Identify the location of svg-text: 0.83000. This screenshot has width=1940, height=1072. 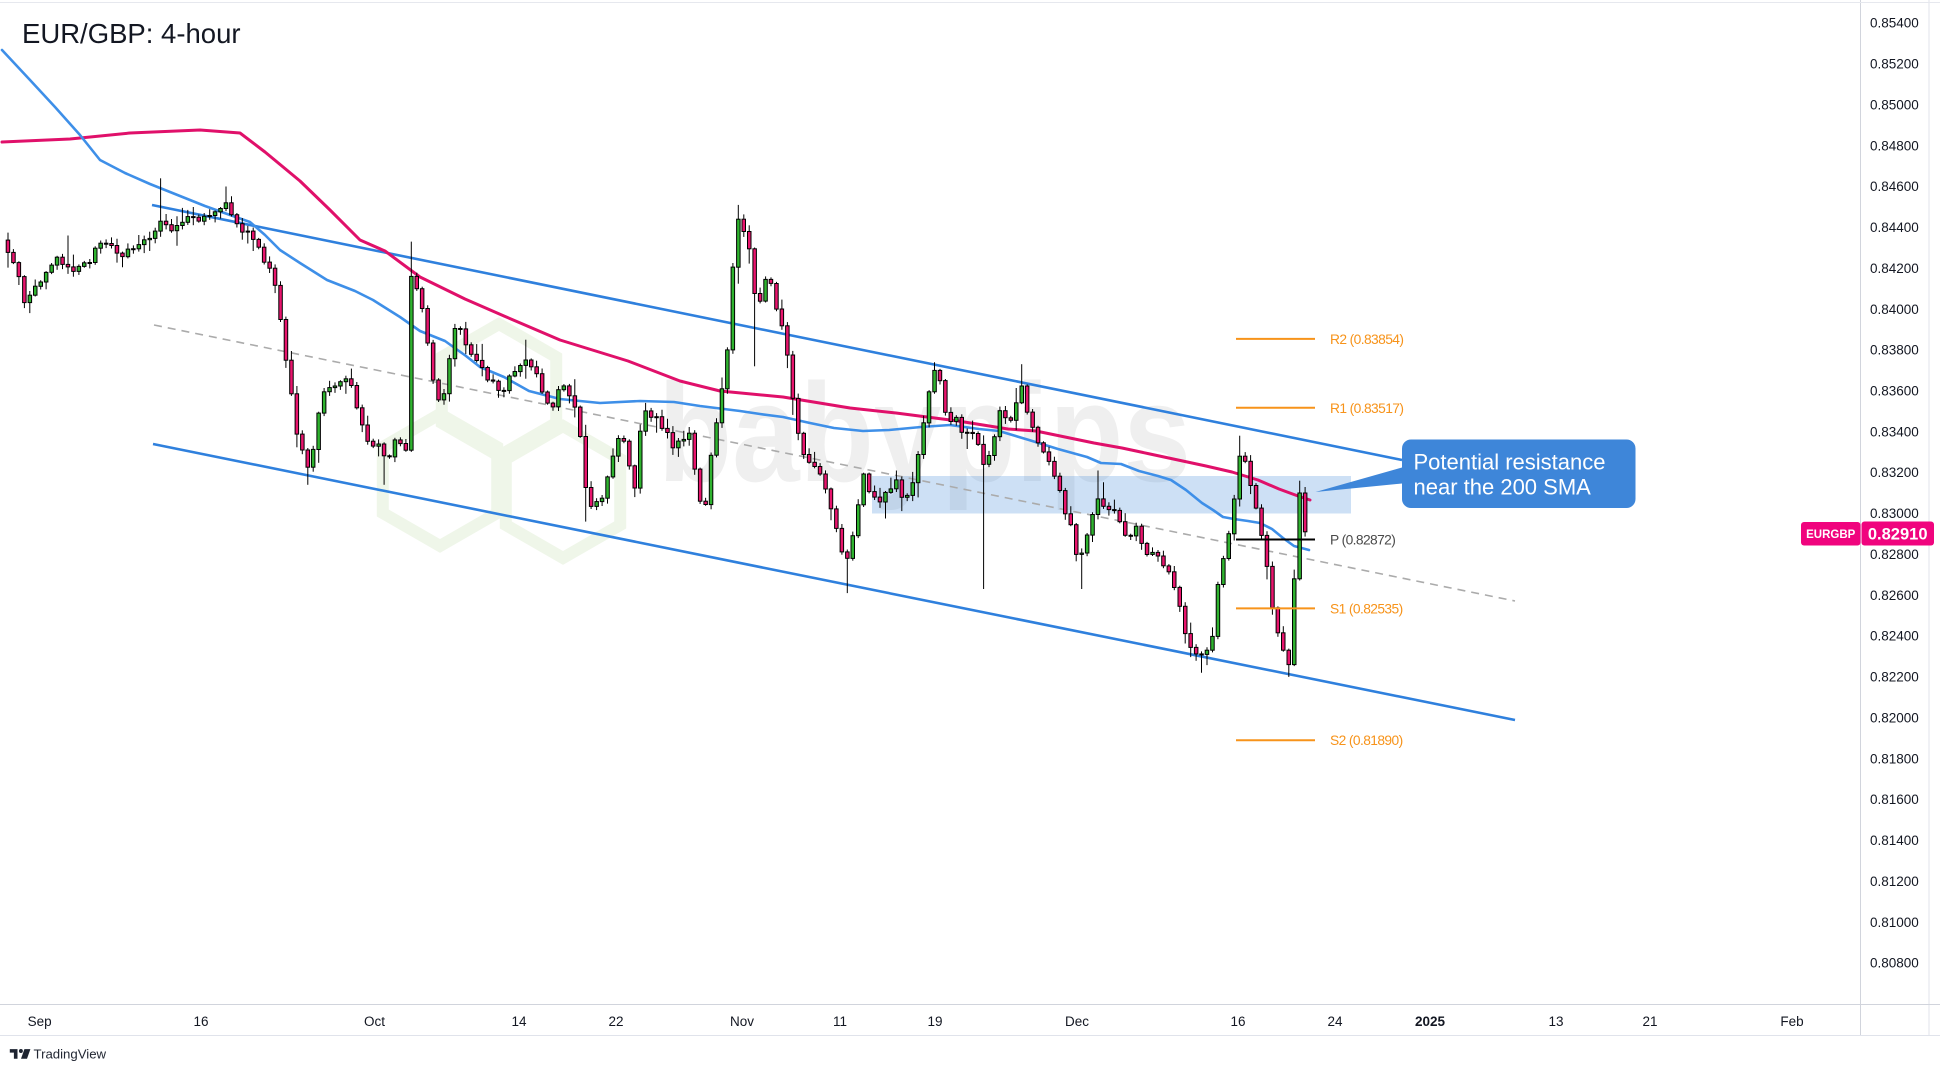
(1894, 513).